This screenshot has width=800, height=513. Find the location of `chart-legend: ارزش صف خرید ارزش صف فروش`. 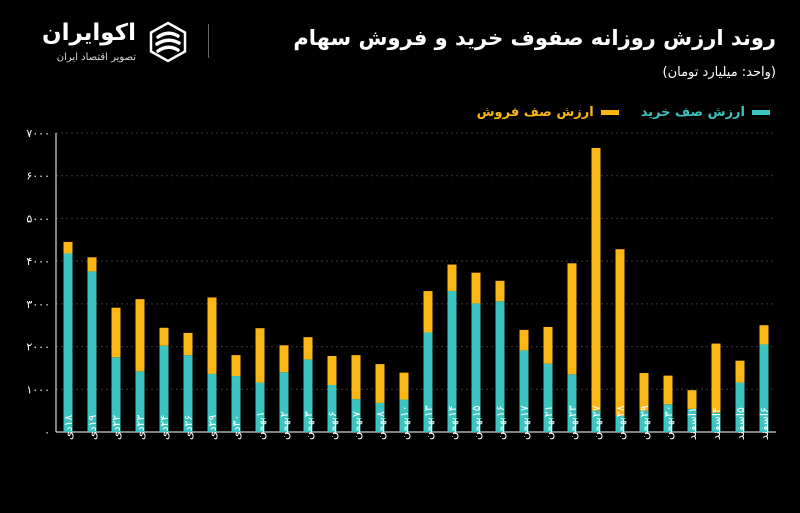

chart-legend: ارزش صف خرید ارزش صف فروش is located at coordinates (623, 112).